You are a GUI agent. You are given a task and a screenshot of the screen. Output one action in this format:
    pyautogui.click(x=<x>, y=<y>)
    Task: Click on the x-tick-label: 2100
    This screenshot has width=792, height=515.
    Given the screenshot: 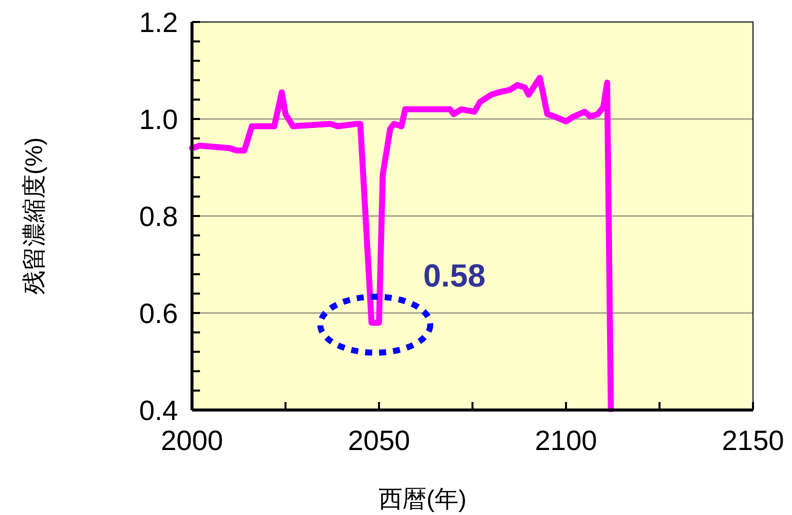 What is the action you would take?
    pyautogui.click(x=566, y=440)
    